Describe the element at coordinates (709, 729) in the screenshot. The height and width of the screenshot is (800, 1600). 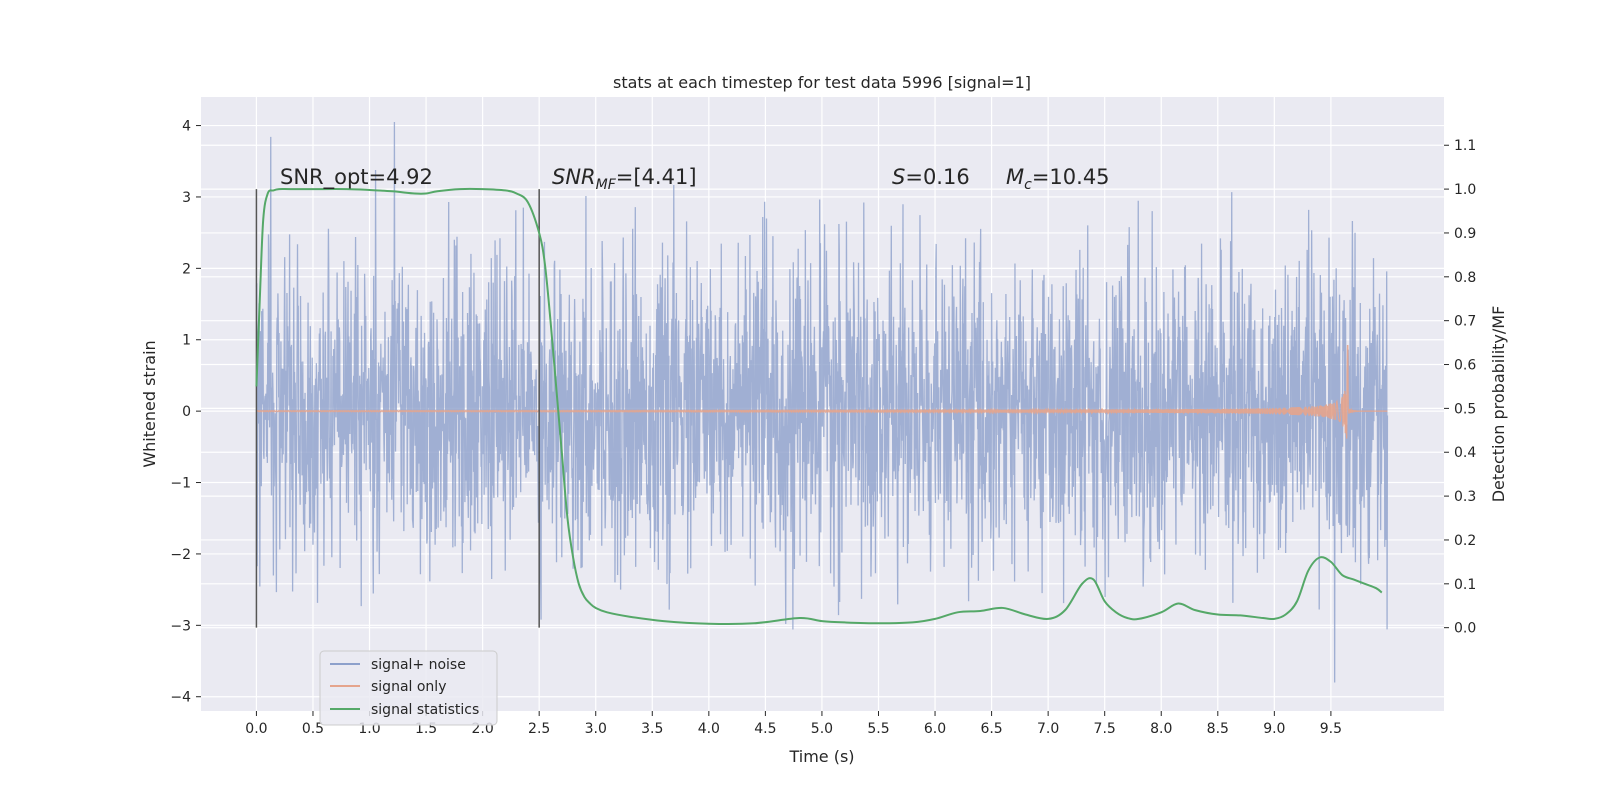
I see `x-tick-label: 4.0` at that location.